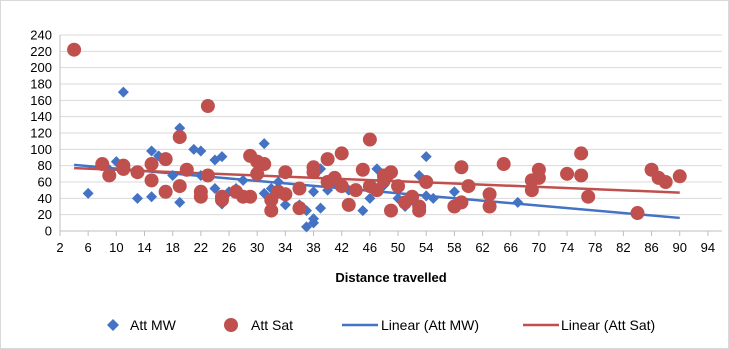 This screenshot has height=349, width=729. What do you see at coordinates (608, 325) in the screenshot?
I see `legend-label-linear-att-sat: Linear (Att Sat)` at bounding box center [608, 325].